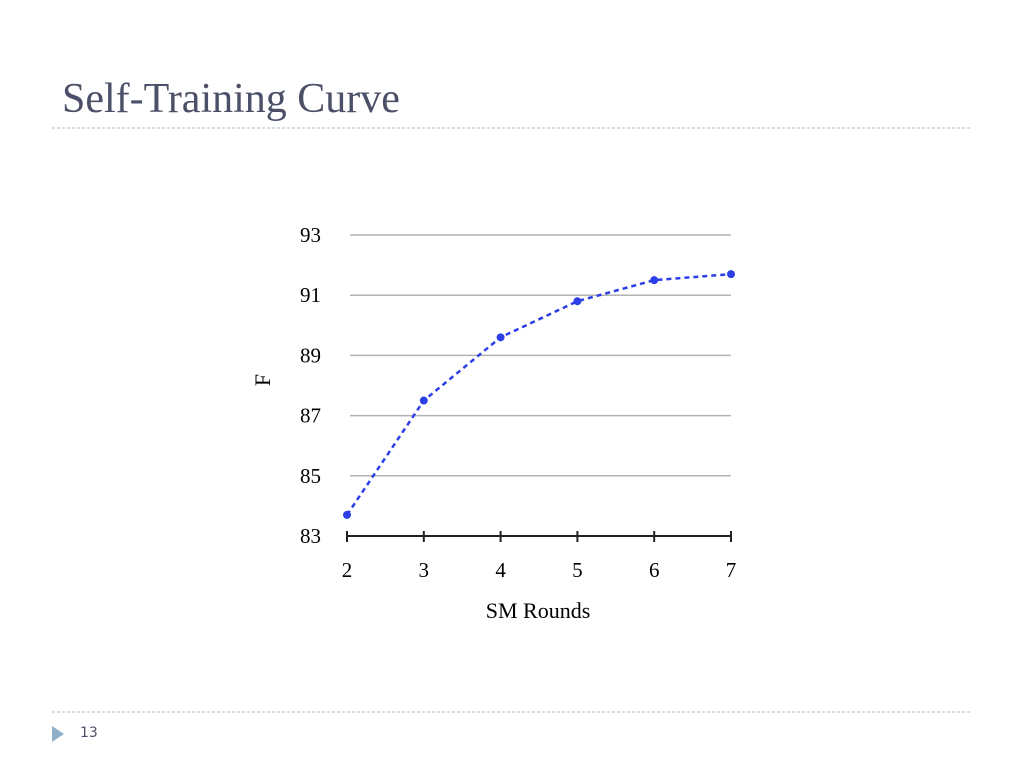  What do you see at coordinates (500, 570) in the screenshot?
I see `x-tick-label: 4` at bounding box center [500, 570].